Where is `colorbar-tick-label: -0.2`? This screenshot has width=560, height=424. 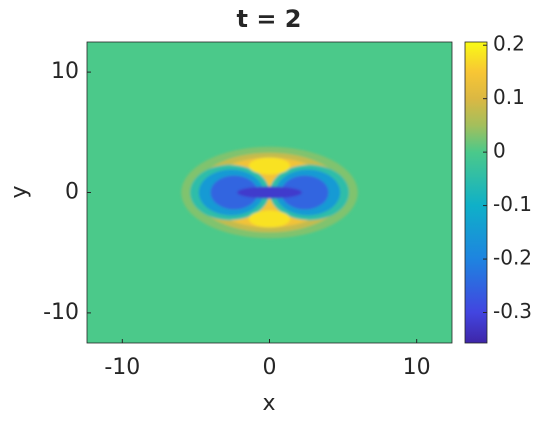
colorbar-tick-label: -0.2 is located at coordinates (512, 258).